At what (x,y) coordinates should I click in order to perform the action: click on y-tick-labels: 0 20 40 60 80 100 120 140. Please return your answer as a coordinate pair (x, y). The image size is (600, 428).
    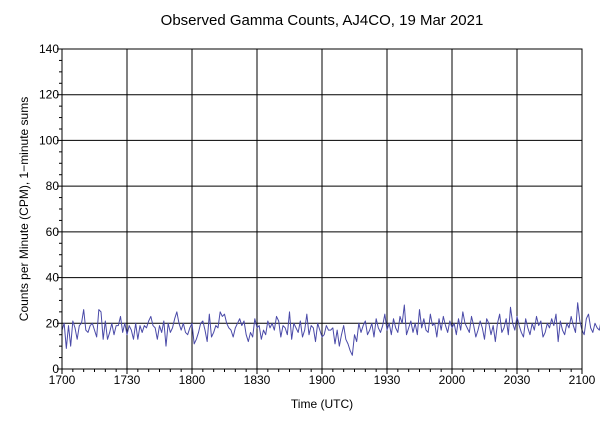
    Looking at the image, I should click on (49, 209).